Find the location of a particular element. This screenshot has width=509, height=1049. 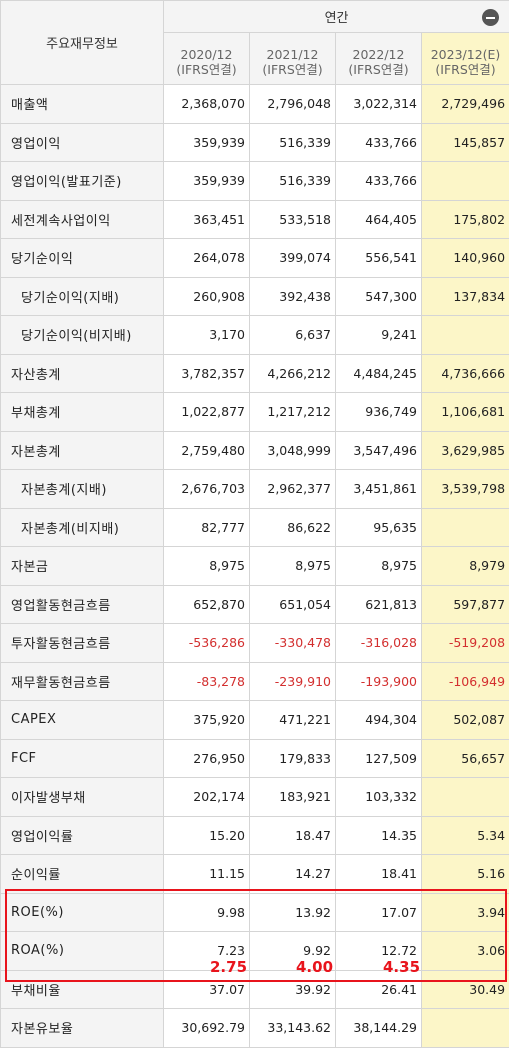

table-cell: 936,749 is located at coordinates (378, 412).